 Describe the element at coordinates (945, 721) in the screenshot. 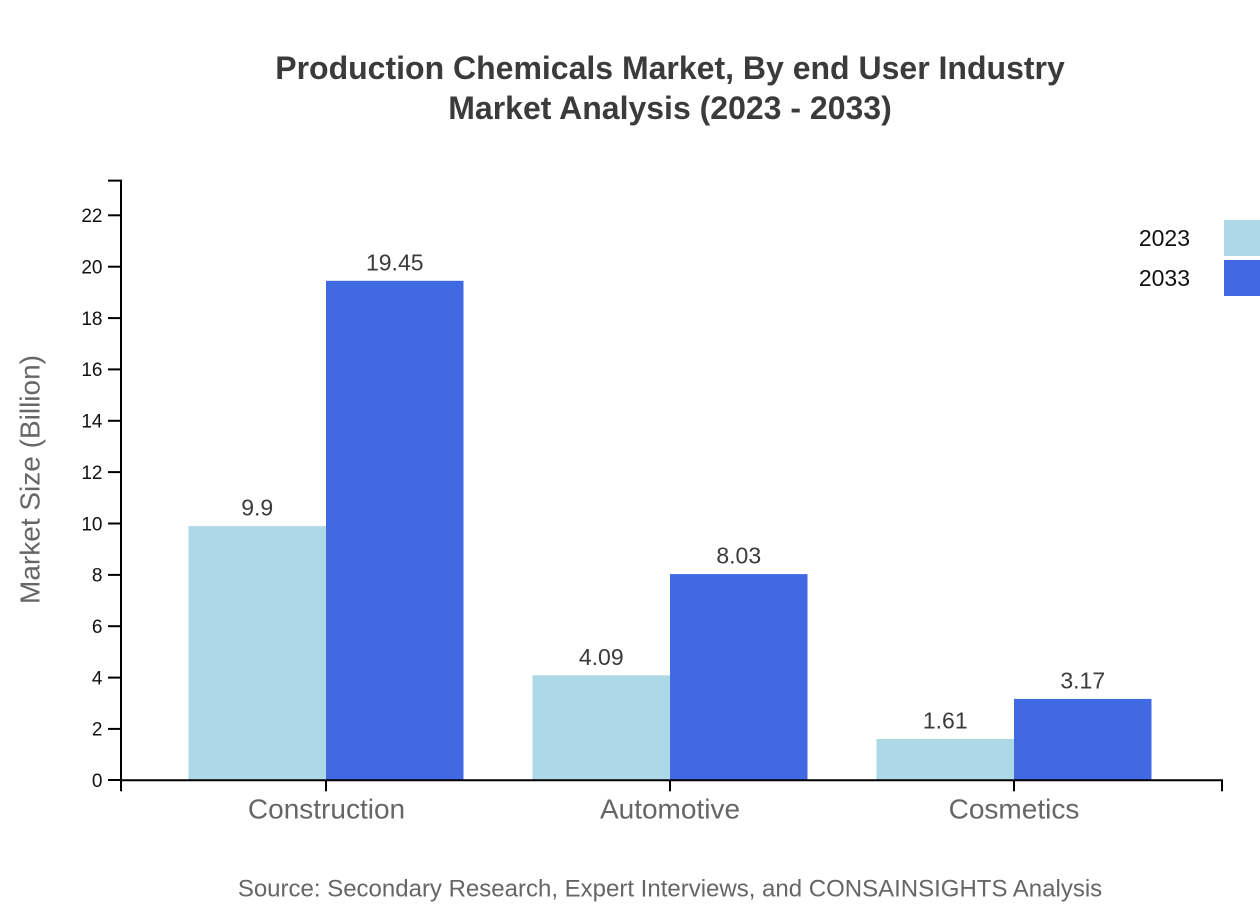

I see `svg-text: 1.61` at that location.